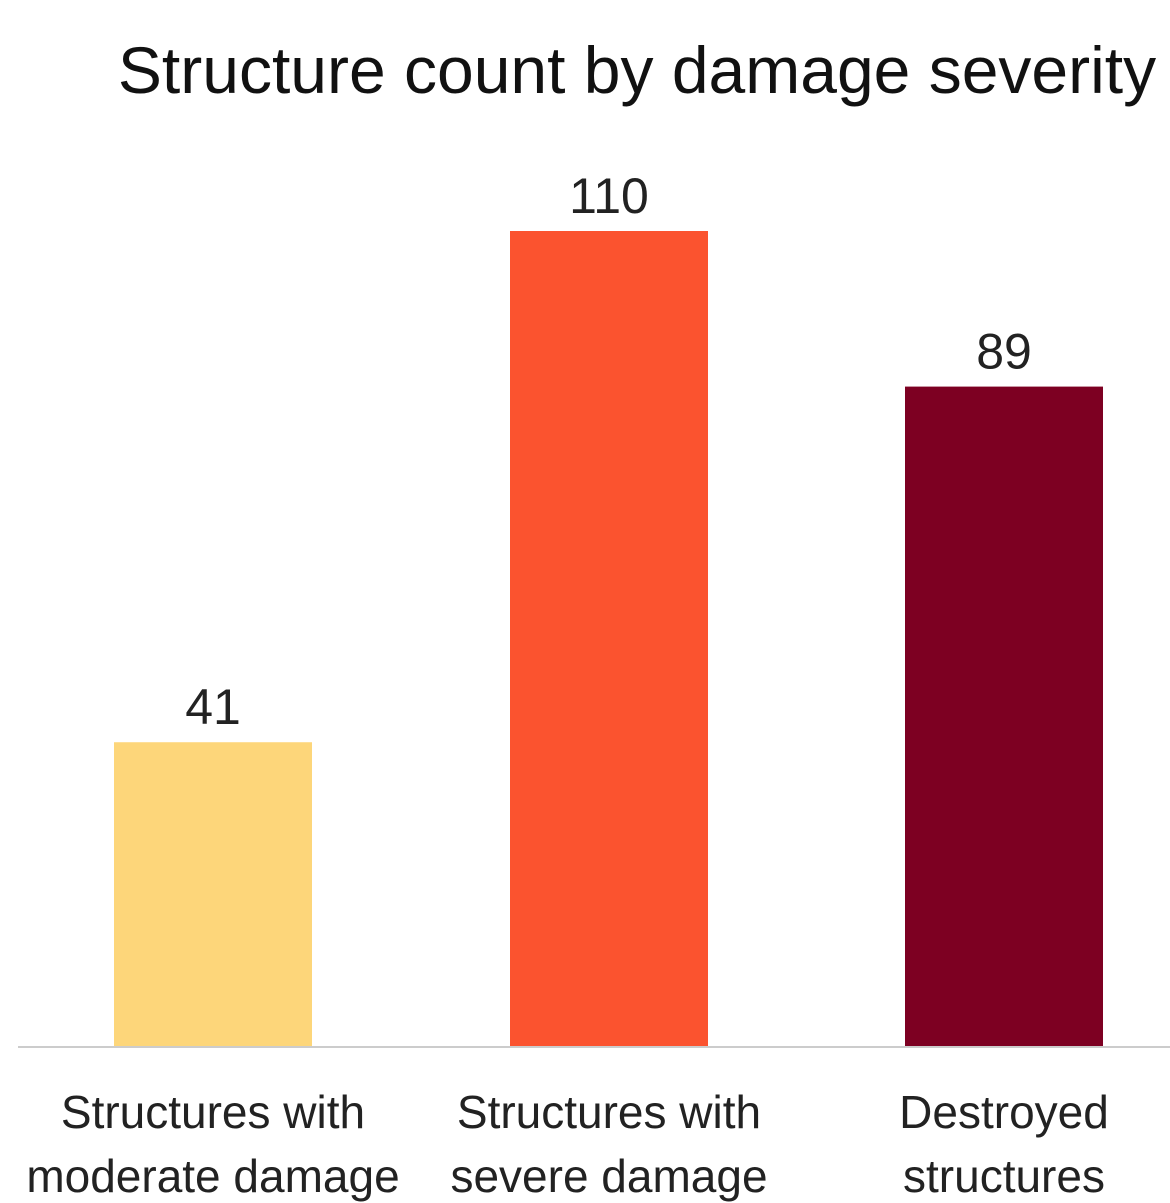 Image resolution: width=1170 pixels, height=1203 pixels. Describe the element at coordinates (609, 1112) in the screenshot. I see `x-tick-label-2-line-1: Structures with` at that location.